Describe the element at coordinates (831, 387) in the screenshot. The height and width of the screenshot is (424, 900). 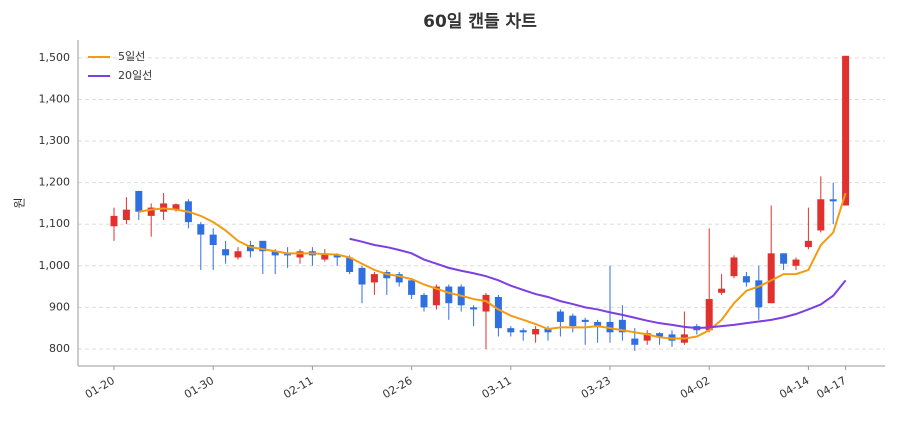
I see `x-tick-label: 04-17` at that location.